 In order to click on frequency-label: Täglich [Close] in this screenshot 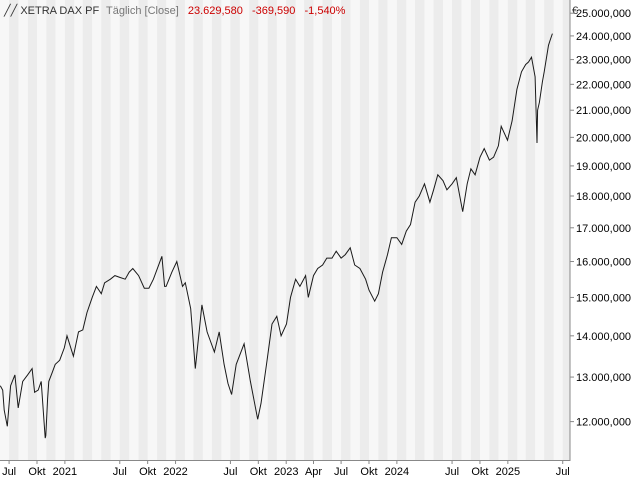, I will do `click(142, 11)`.